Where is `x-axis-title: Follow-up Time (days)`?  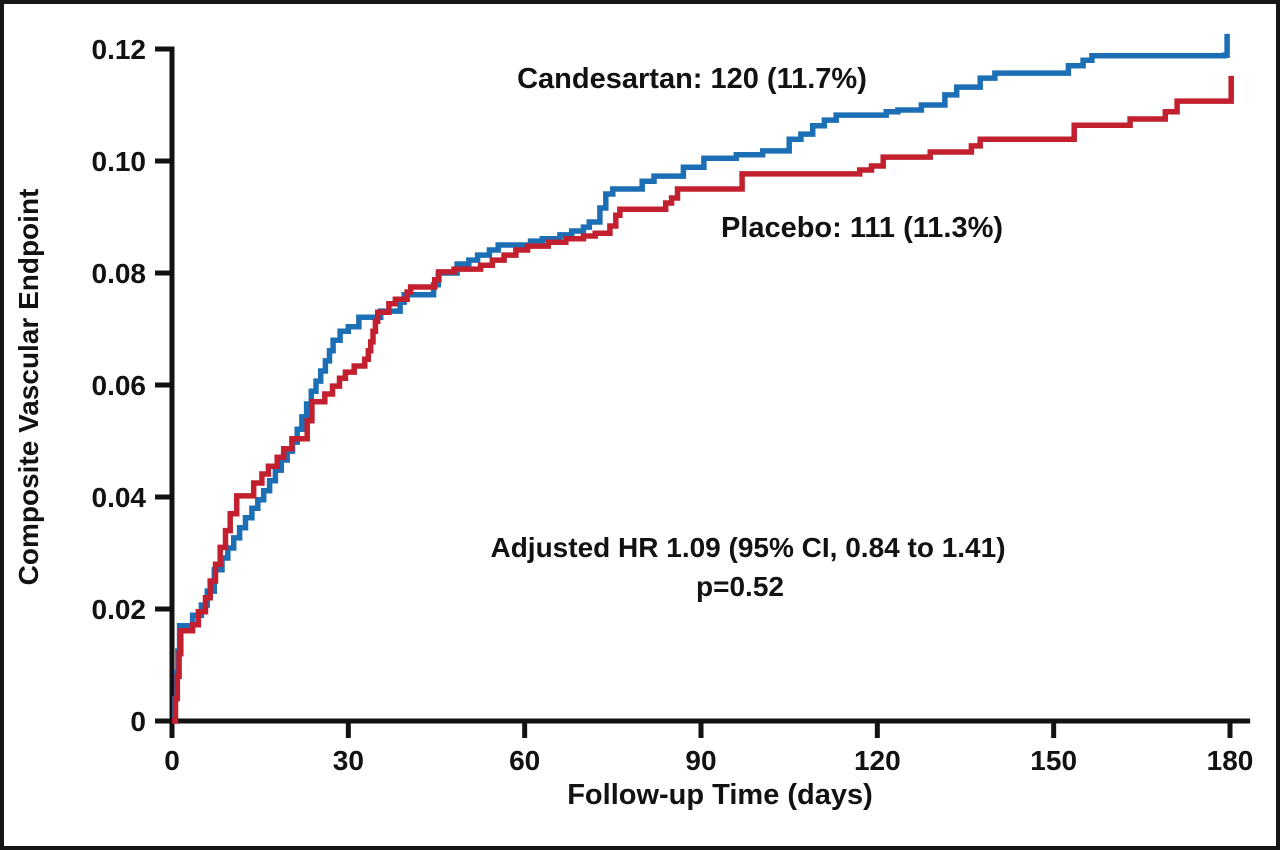
x-axis-title: Follow-up Time (days) is located at coordinates (720, 795).